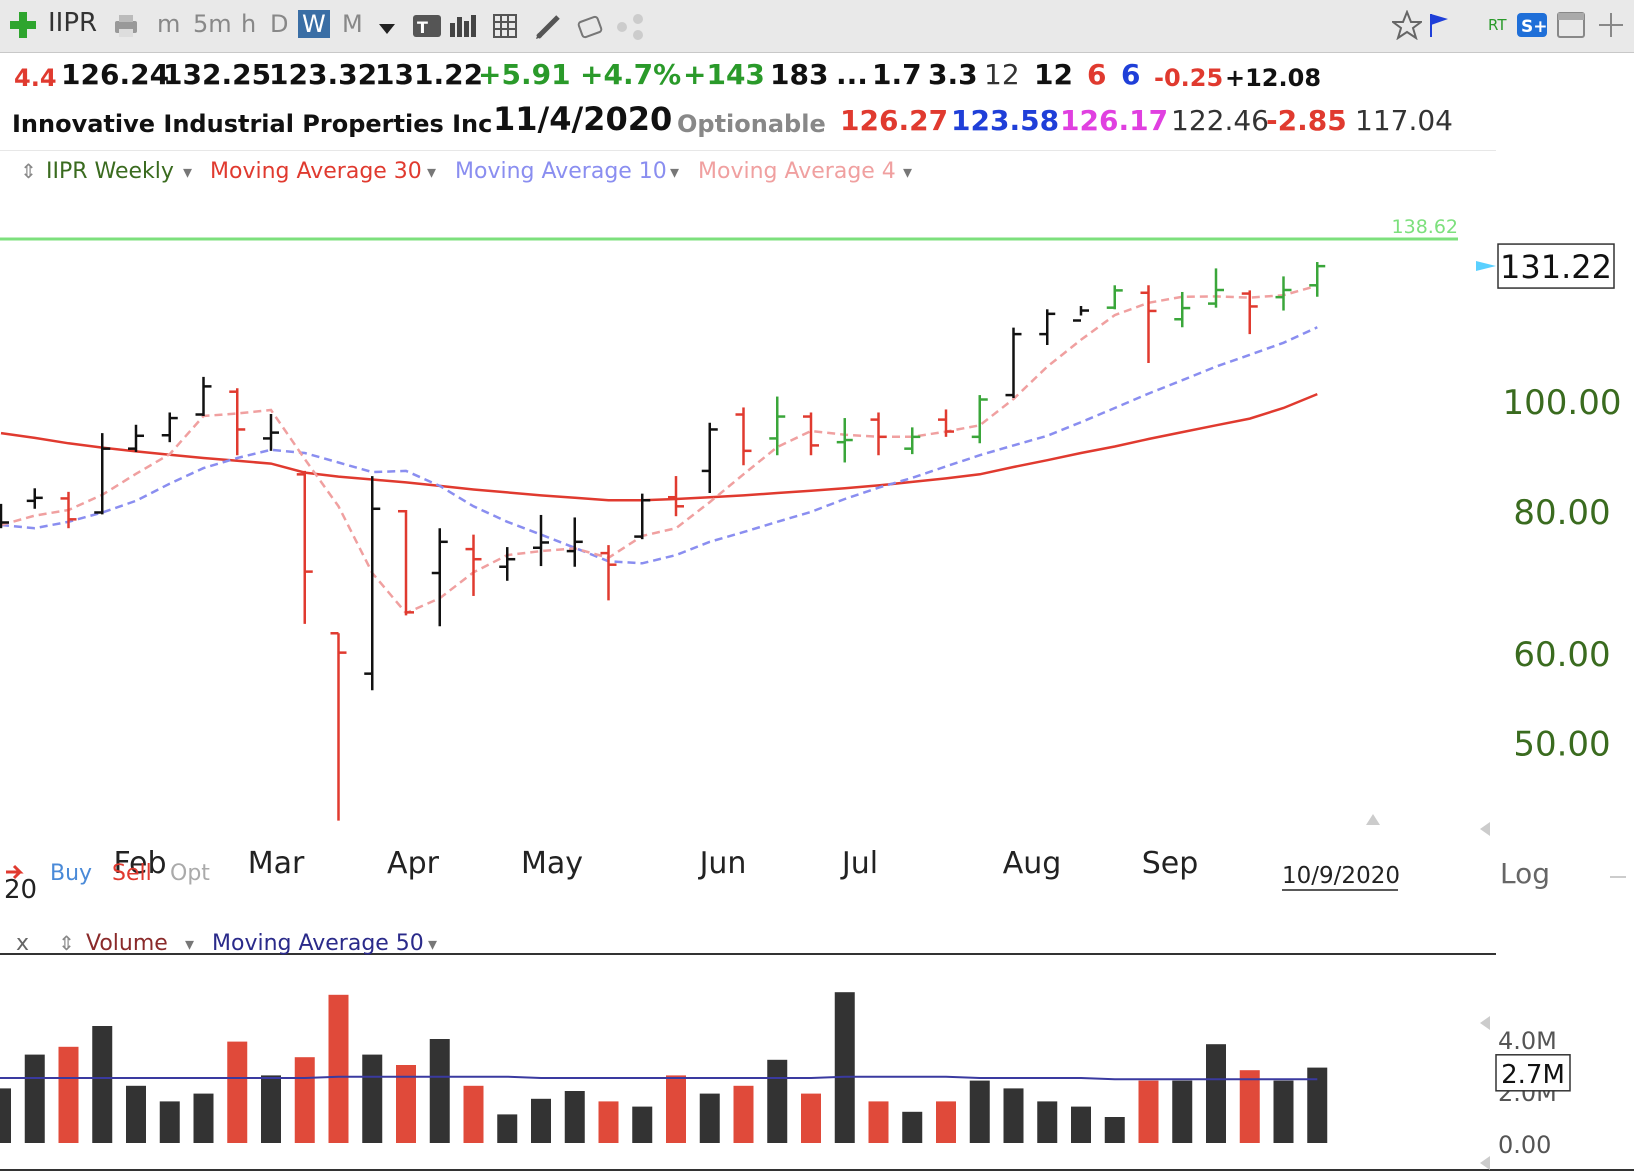  I want to click on log-scale-button: Log, so click(1525, 873).